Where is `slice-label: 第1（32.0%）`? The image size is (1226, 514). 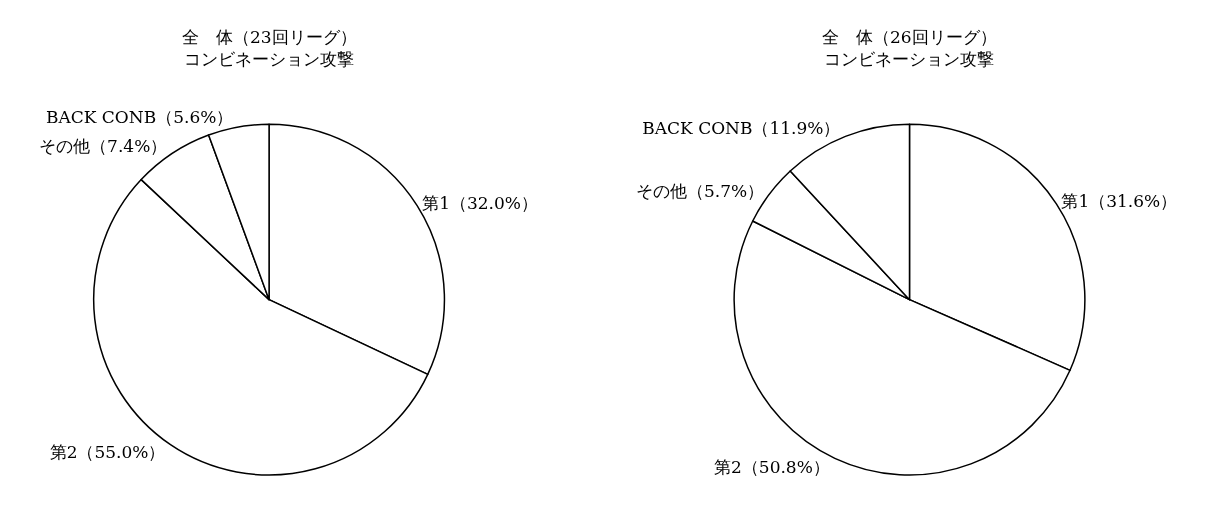 slice-label: 第1（32.0%） is located at coordinates (480, 202).